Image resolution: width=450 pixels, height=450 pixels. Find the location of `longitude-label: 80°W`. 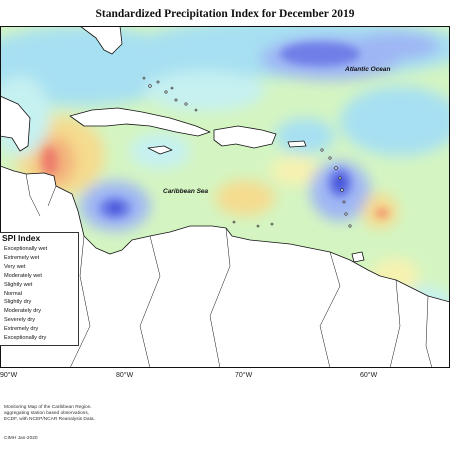

longitude-label: 80°W is located at coordinates (125, 375).